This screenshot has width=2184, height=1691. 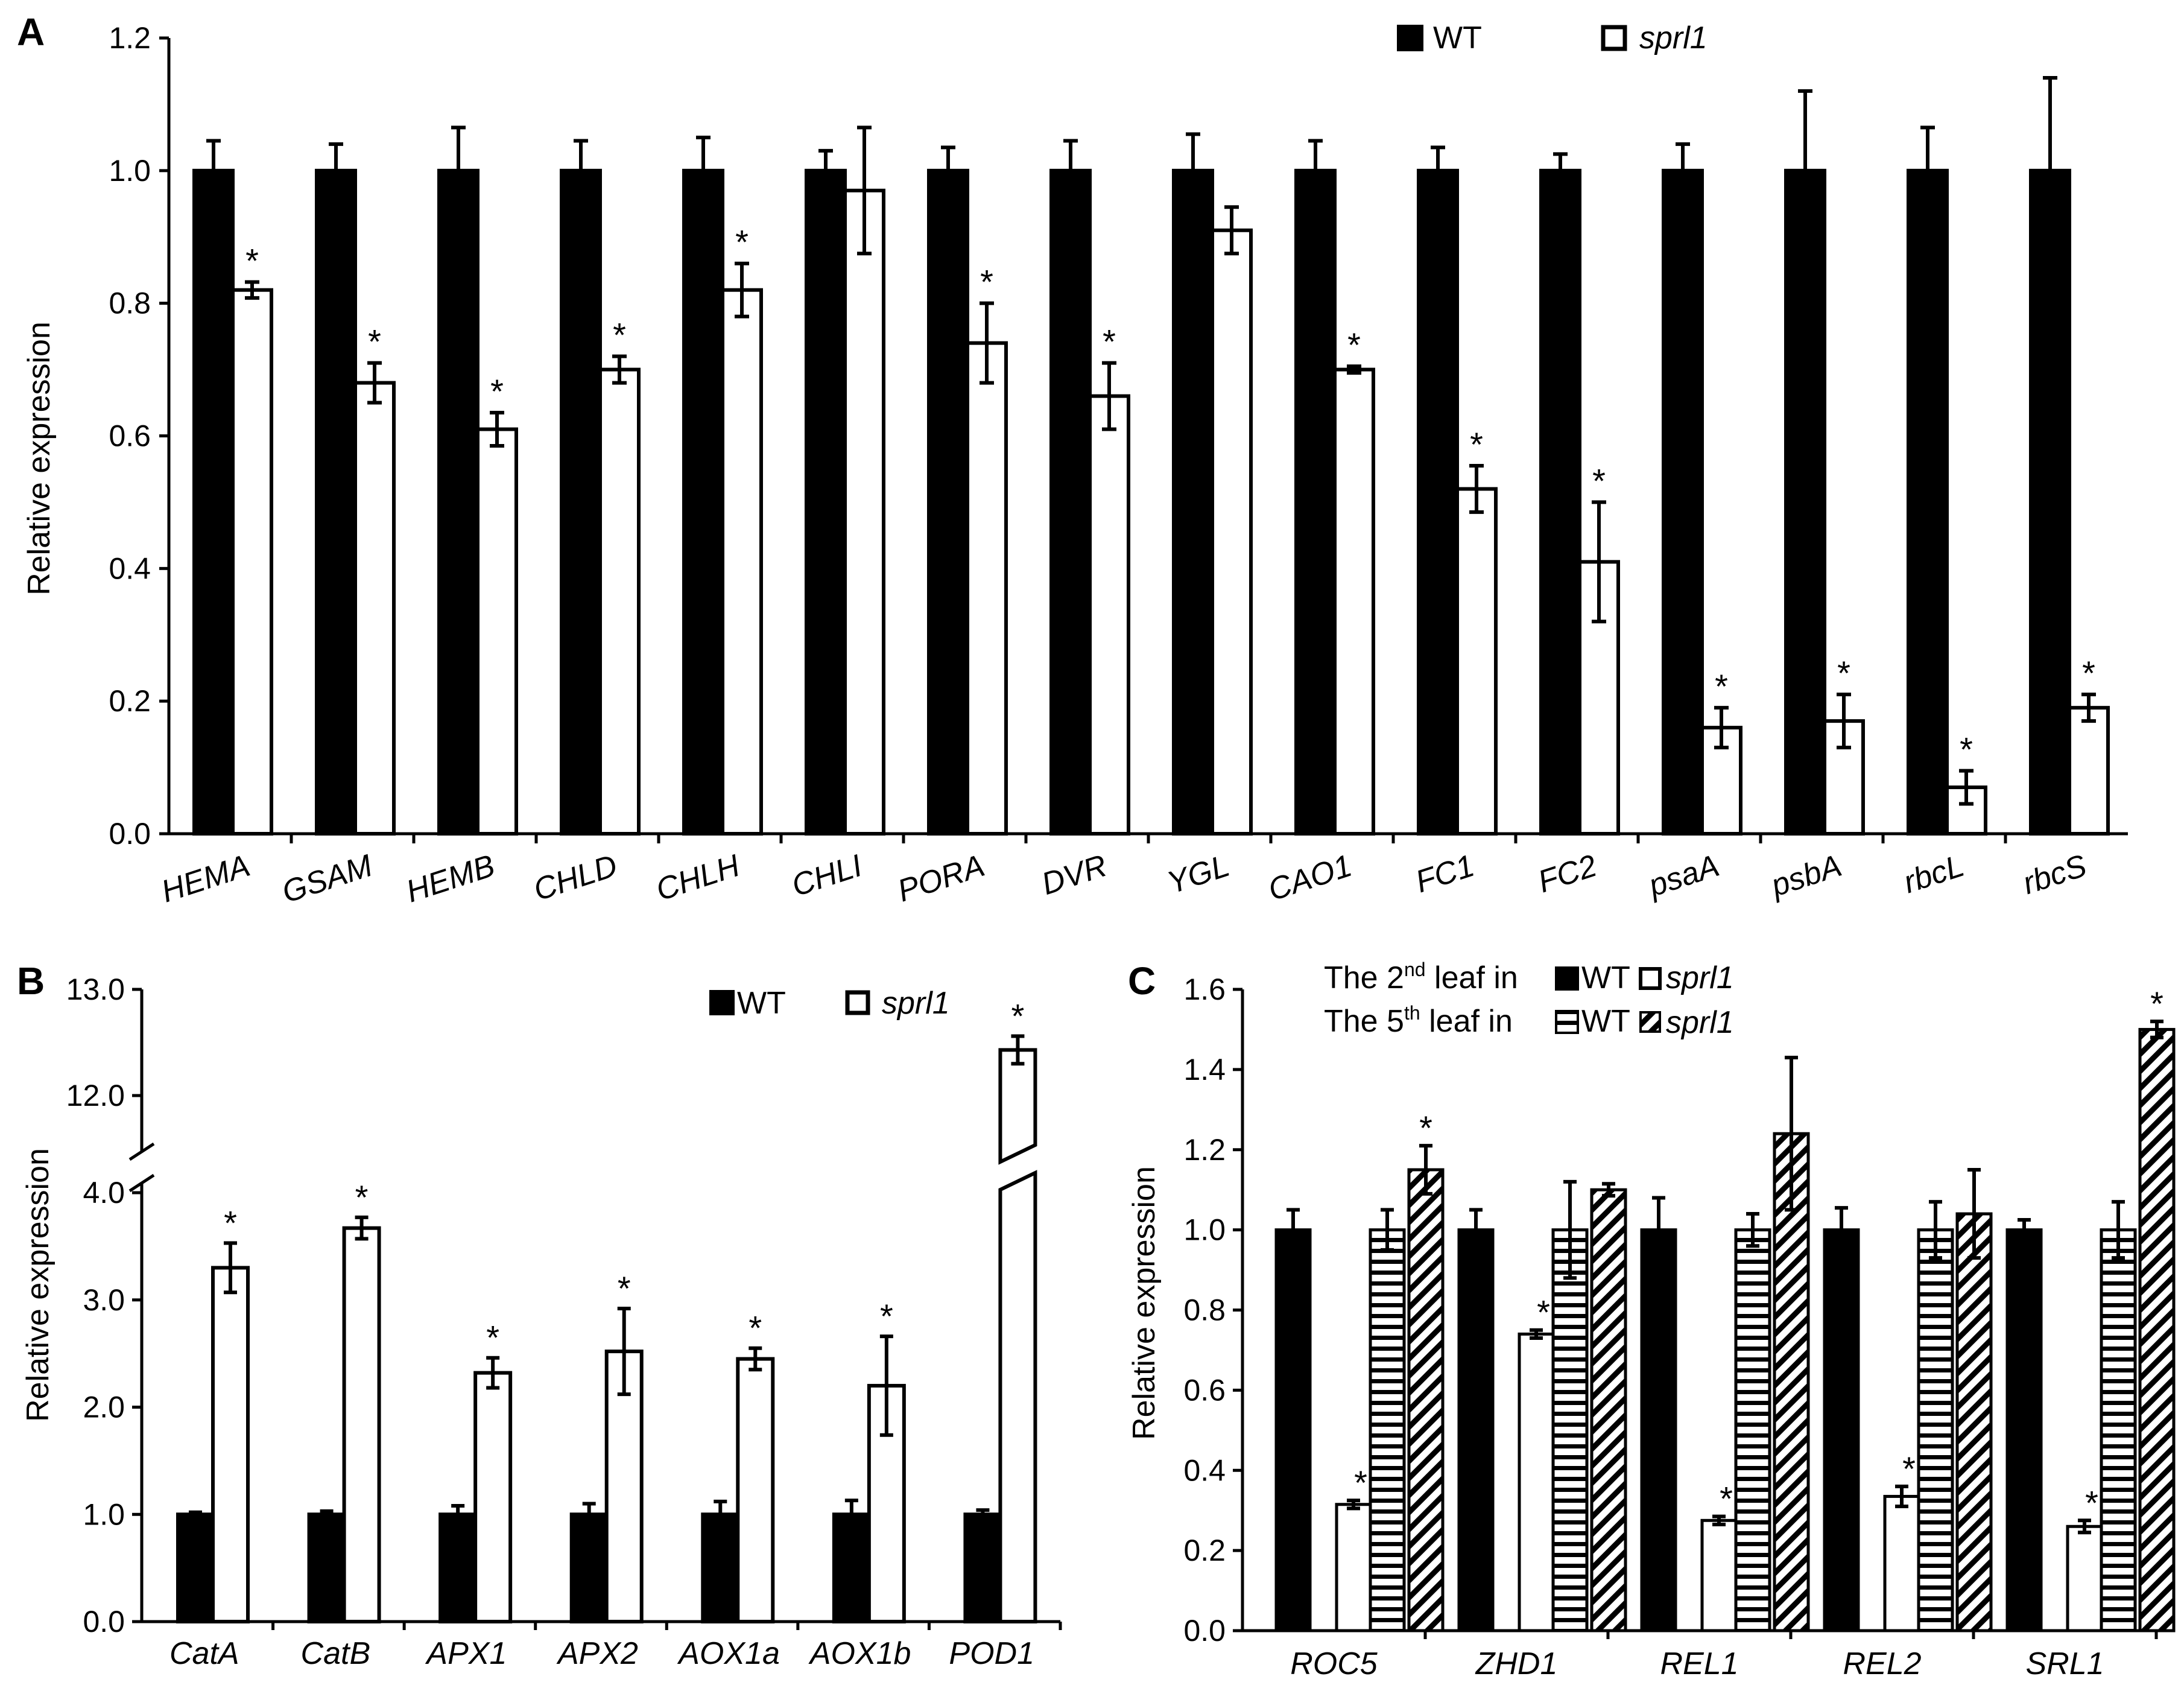 What do you see at coordinates (1650, 1022) in the screenshot?
I see `legend-swatch-5th-sprl1` at bounding box center [1650, 1022].